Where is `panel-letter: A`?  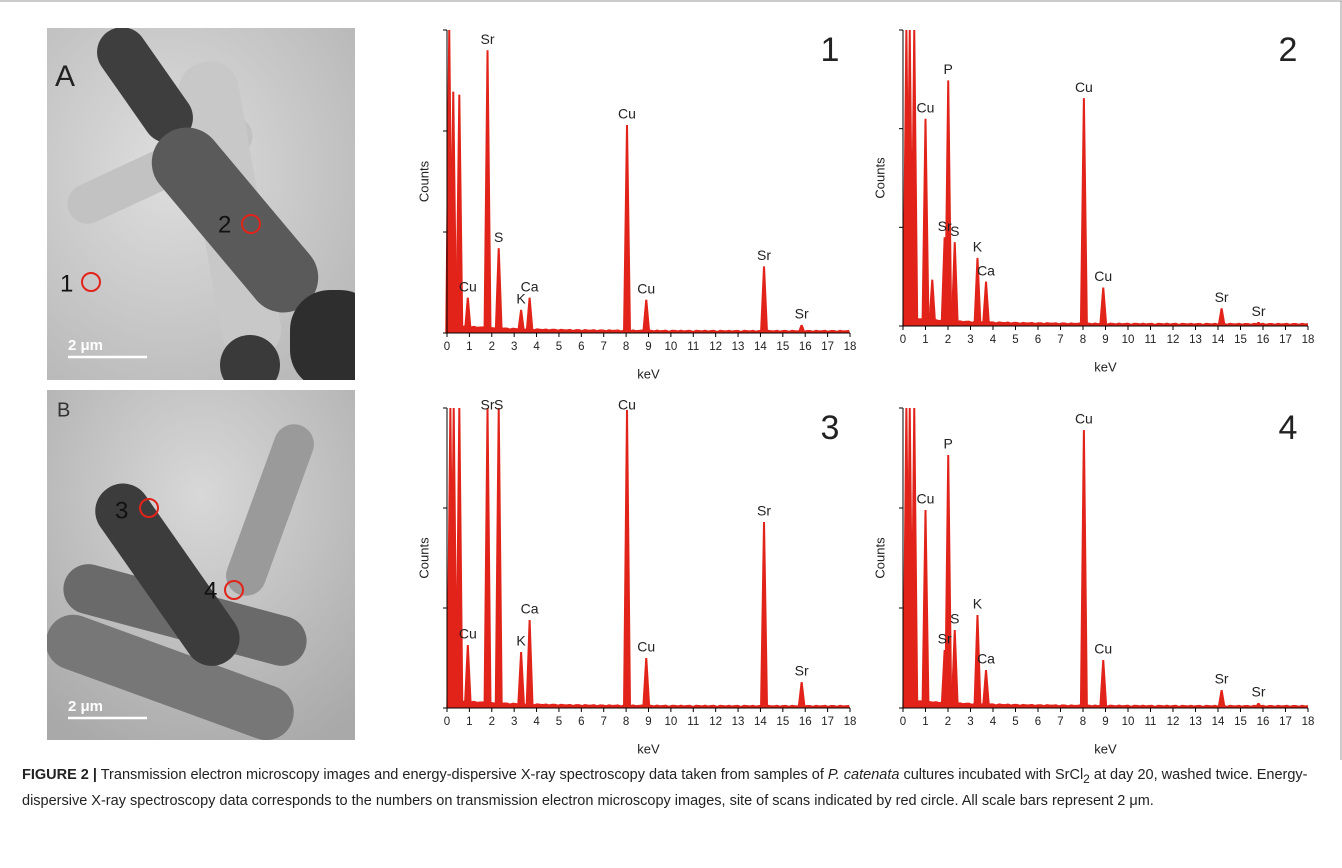 panel-letter: A is located at coordinates (65, 76).